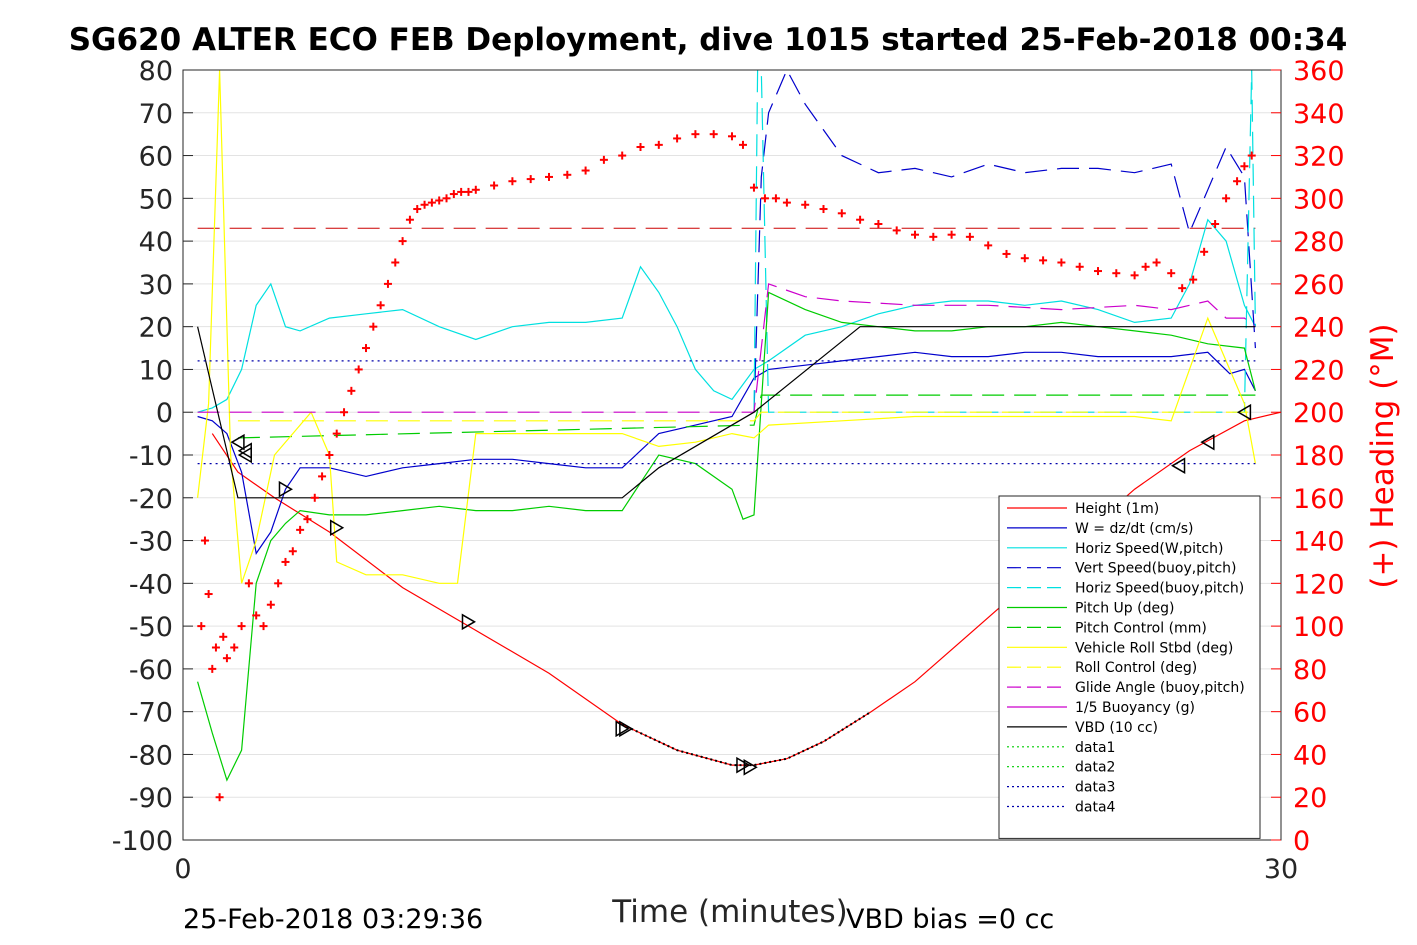 Image resolution: width=1417 pixels, height=945 pixels. What do you see at coordinates (1319, 328) in the screenshot?
I see `right-tick-label: 240` at bounding box center [1319, 328].